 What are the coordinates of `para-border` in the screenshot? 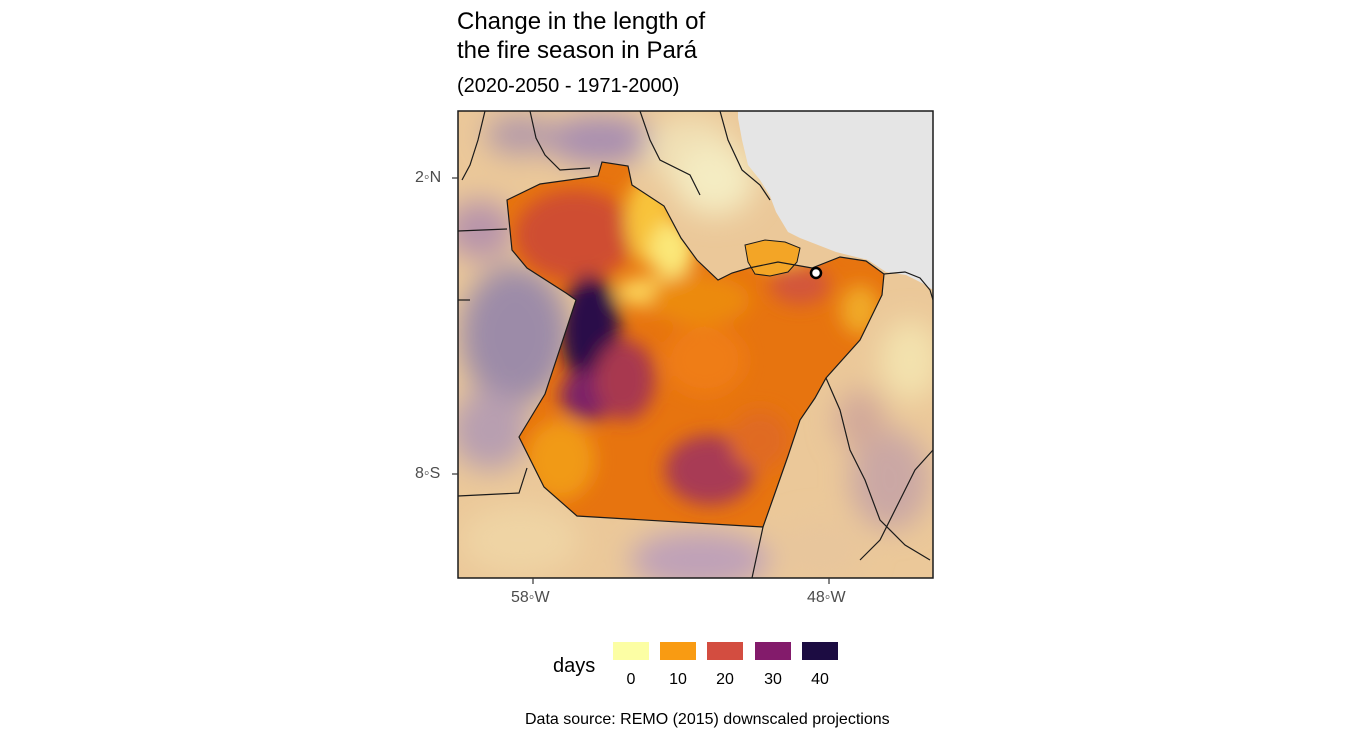 It's located at (695, 344).